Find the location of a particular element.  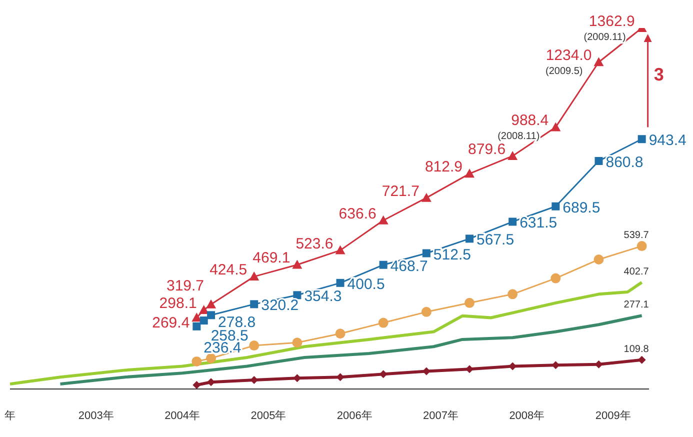

annotation: (2009.5) is located at coordinates (564, 72).